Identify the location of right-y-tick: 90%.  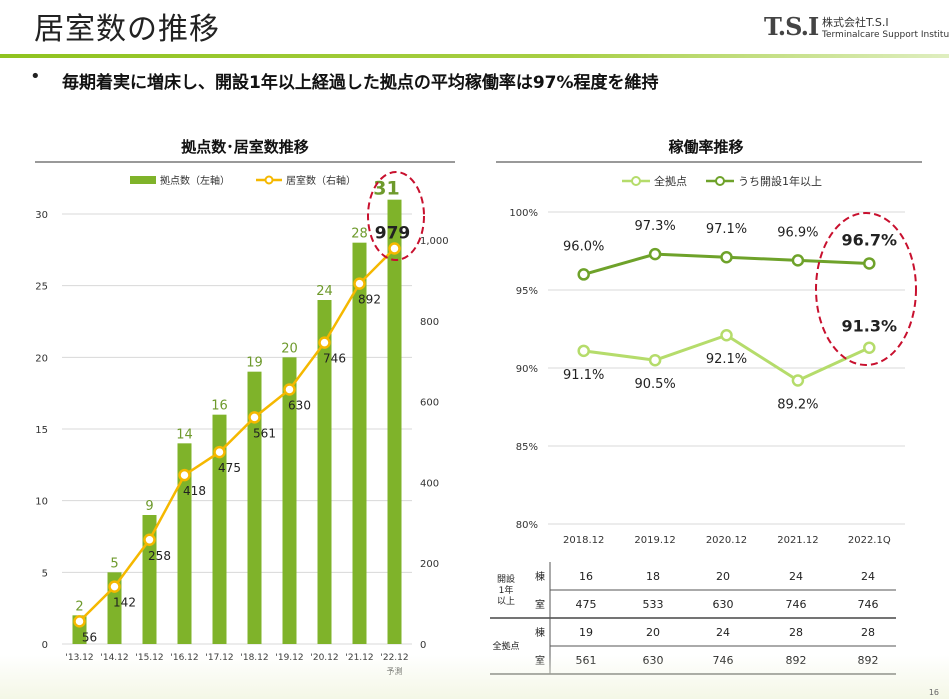
(527, 369).